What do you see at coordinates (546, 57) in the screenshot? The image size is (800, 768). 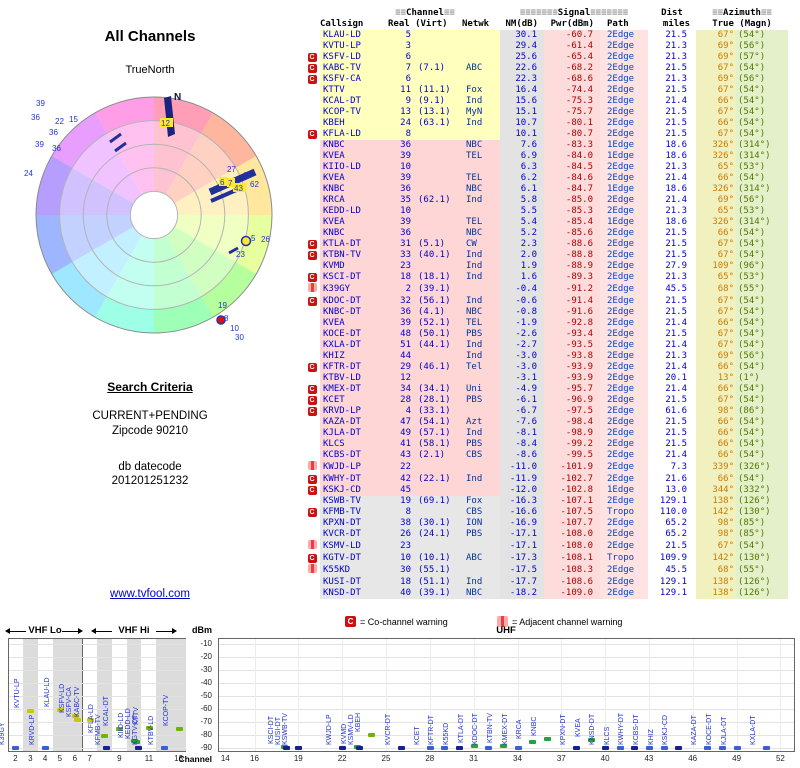 I see `table-row: C KSFV-LD 6 25.6 -65.4 2Edge 21.3 69° (57°)` at bounding box center [546, 57].